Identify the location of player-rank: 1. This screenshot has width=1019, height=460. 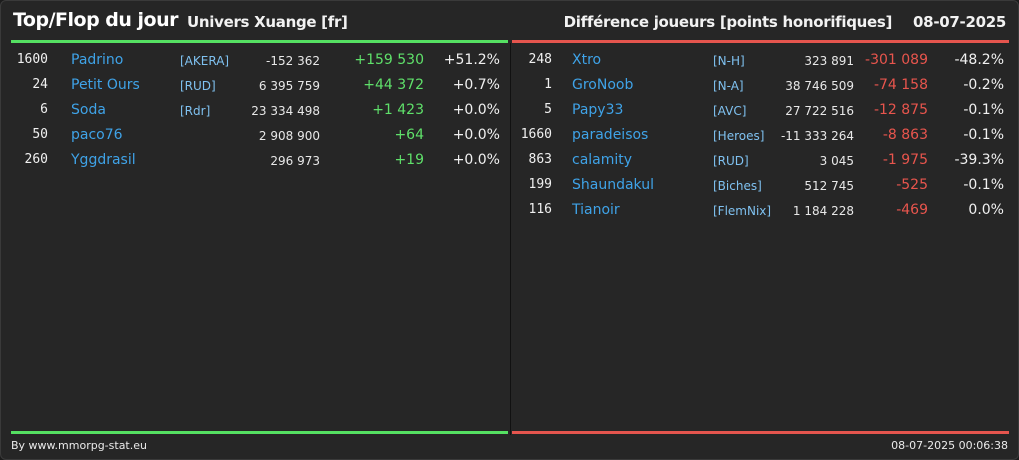
(548, 84).